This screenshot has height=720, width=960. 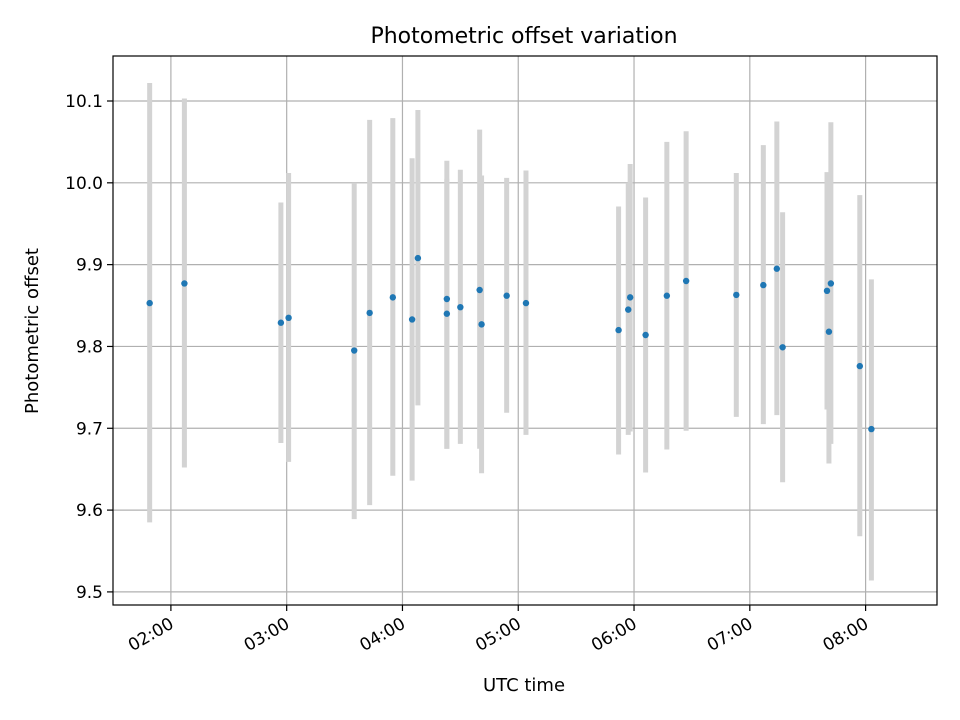 I want to click on y-axis-label: Photometric offset, so click(x=32, y=331).